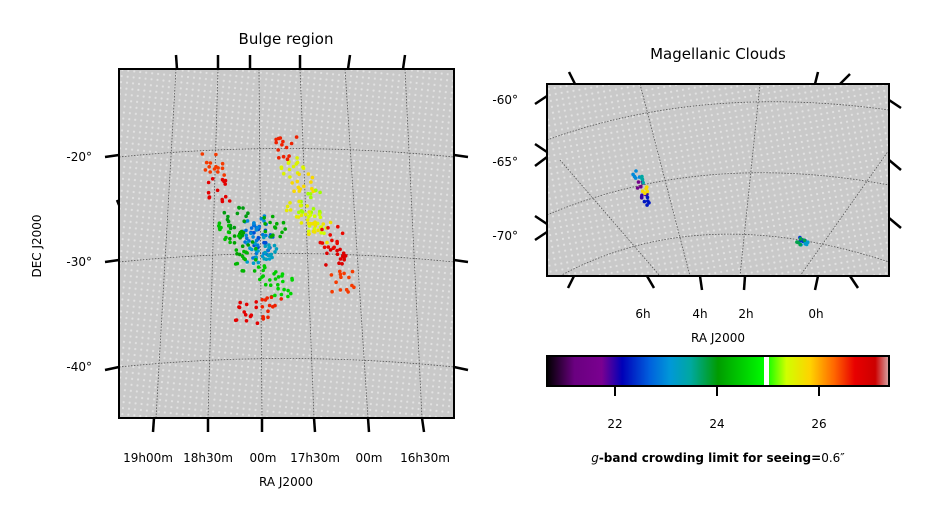 This screenshot has height=519, width=925. What do you see at coordinates (614, 424) in the screenshot?
I see `colorbar-tick-label: 22` at bounding box center [614, 424].